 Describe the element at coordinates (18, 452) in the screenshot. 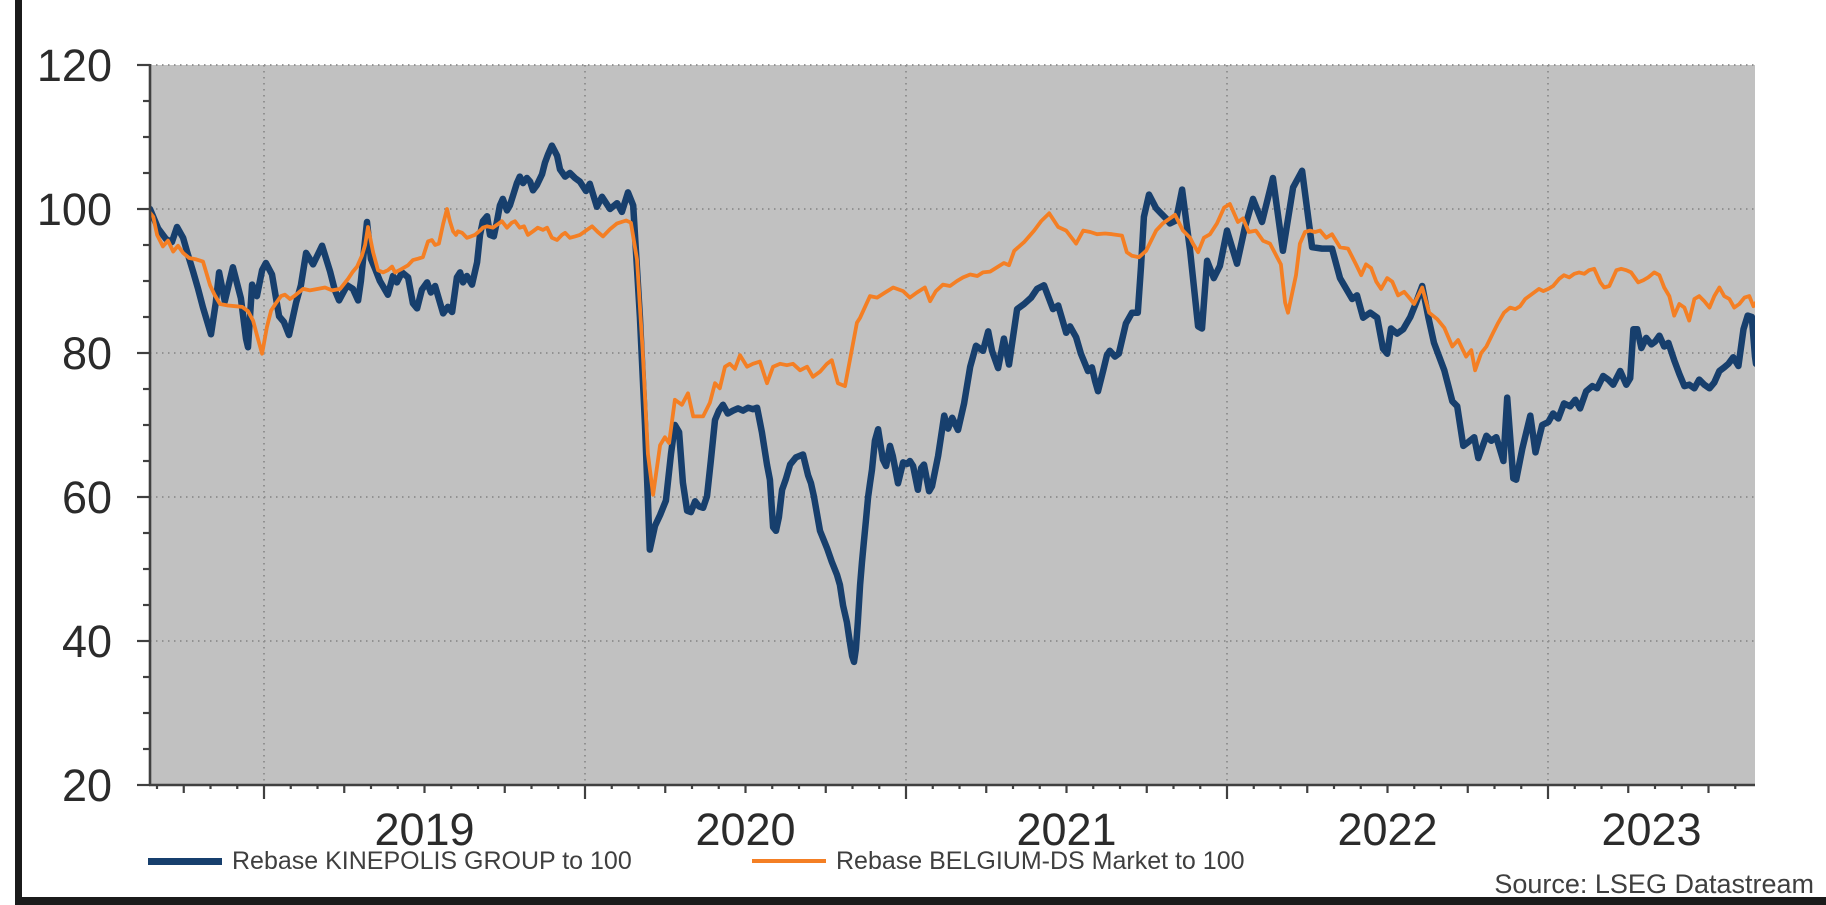

I see `left-frame-border` at that location.